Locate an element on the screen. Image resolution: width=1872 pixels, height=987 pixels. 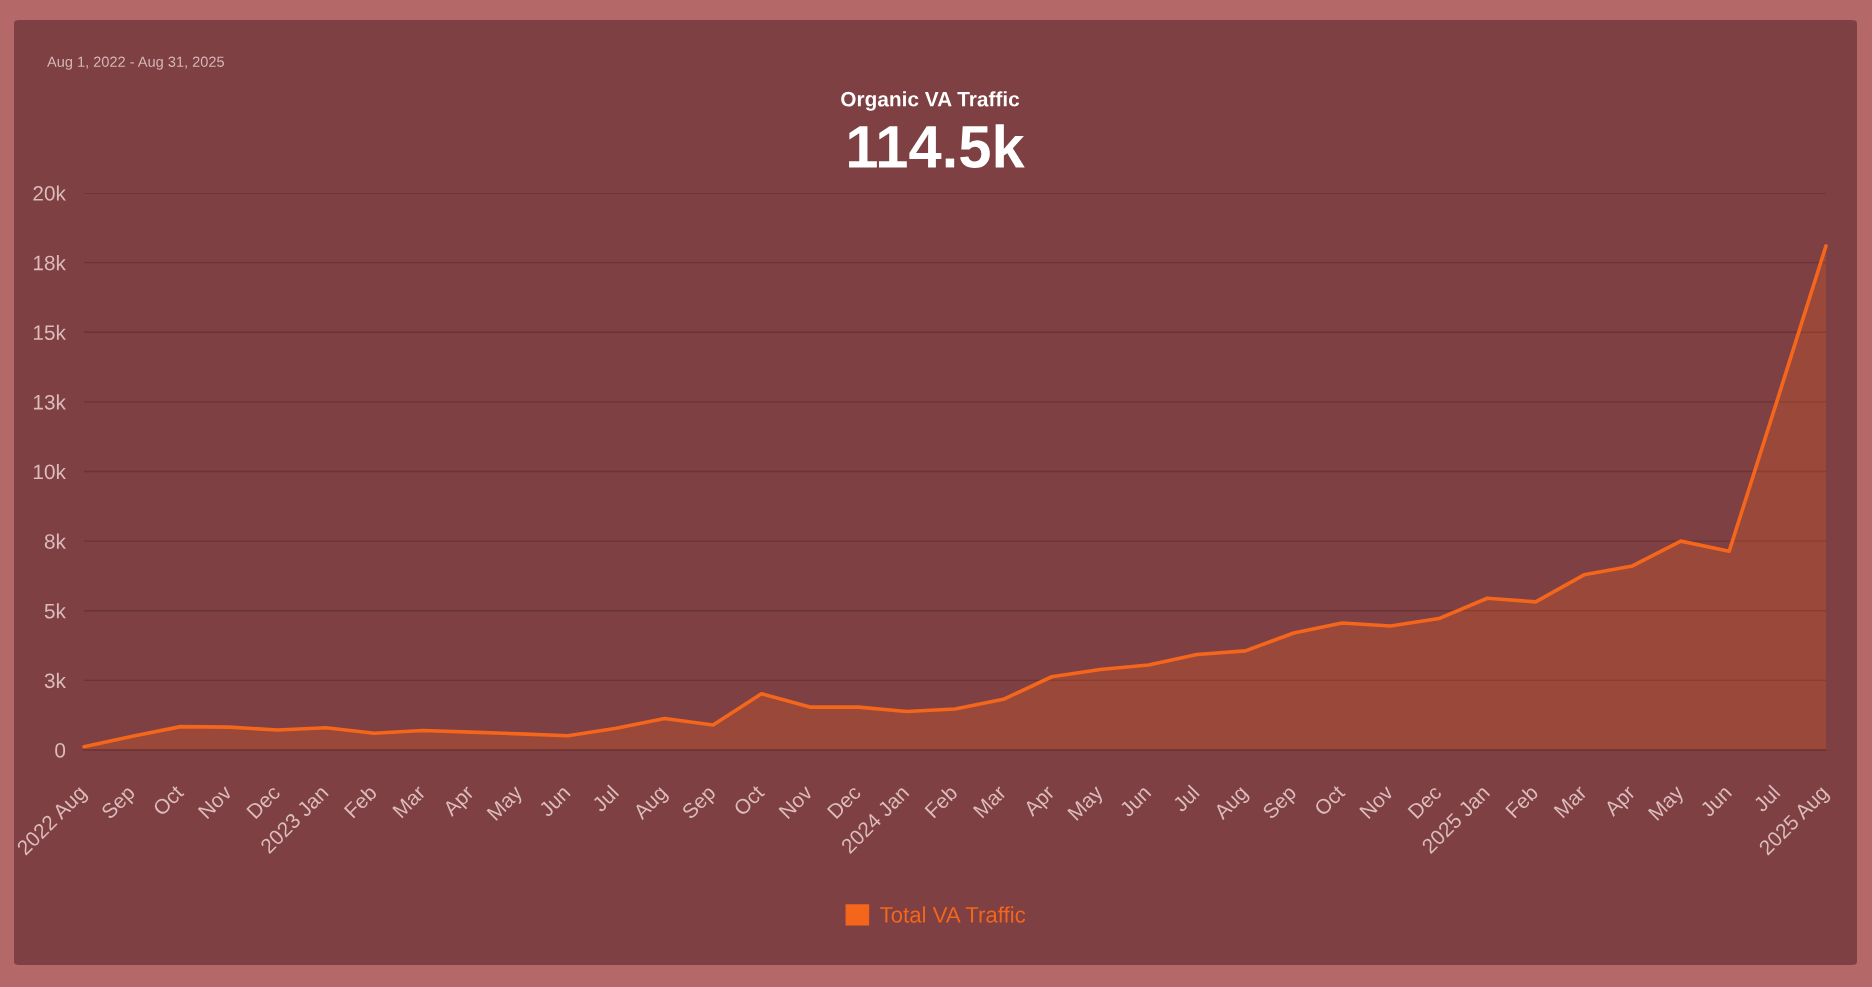
y-tick-label: 18k is located at coordinates (49, 263).